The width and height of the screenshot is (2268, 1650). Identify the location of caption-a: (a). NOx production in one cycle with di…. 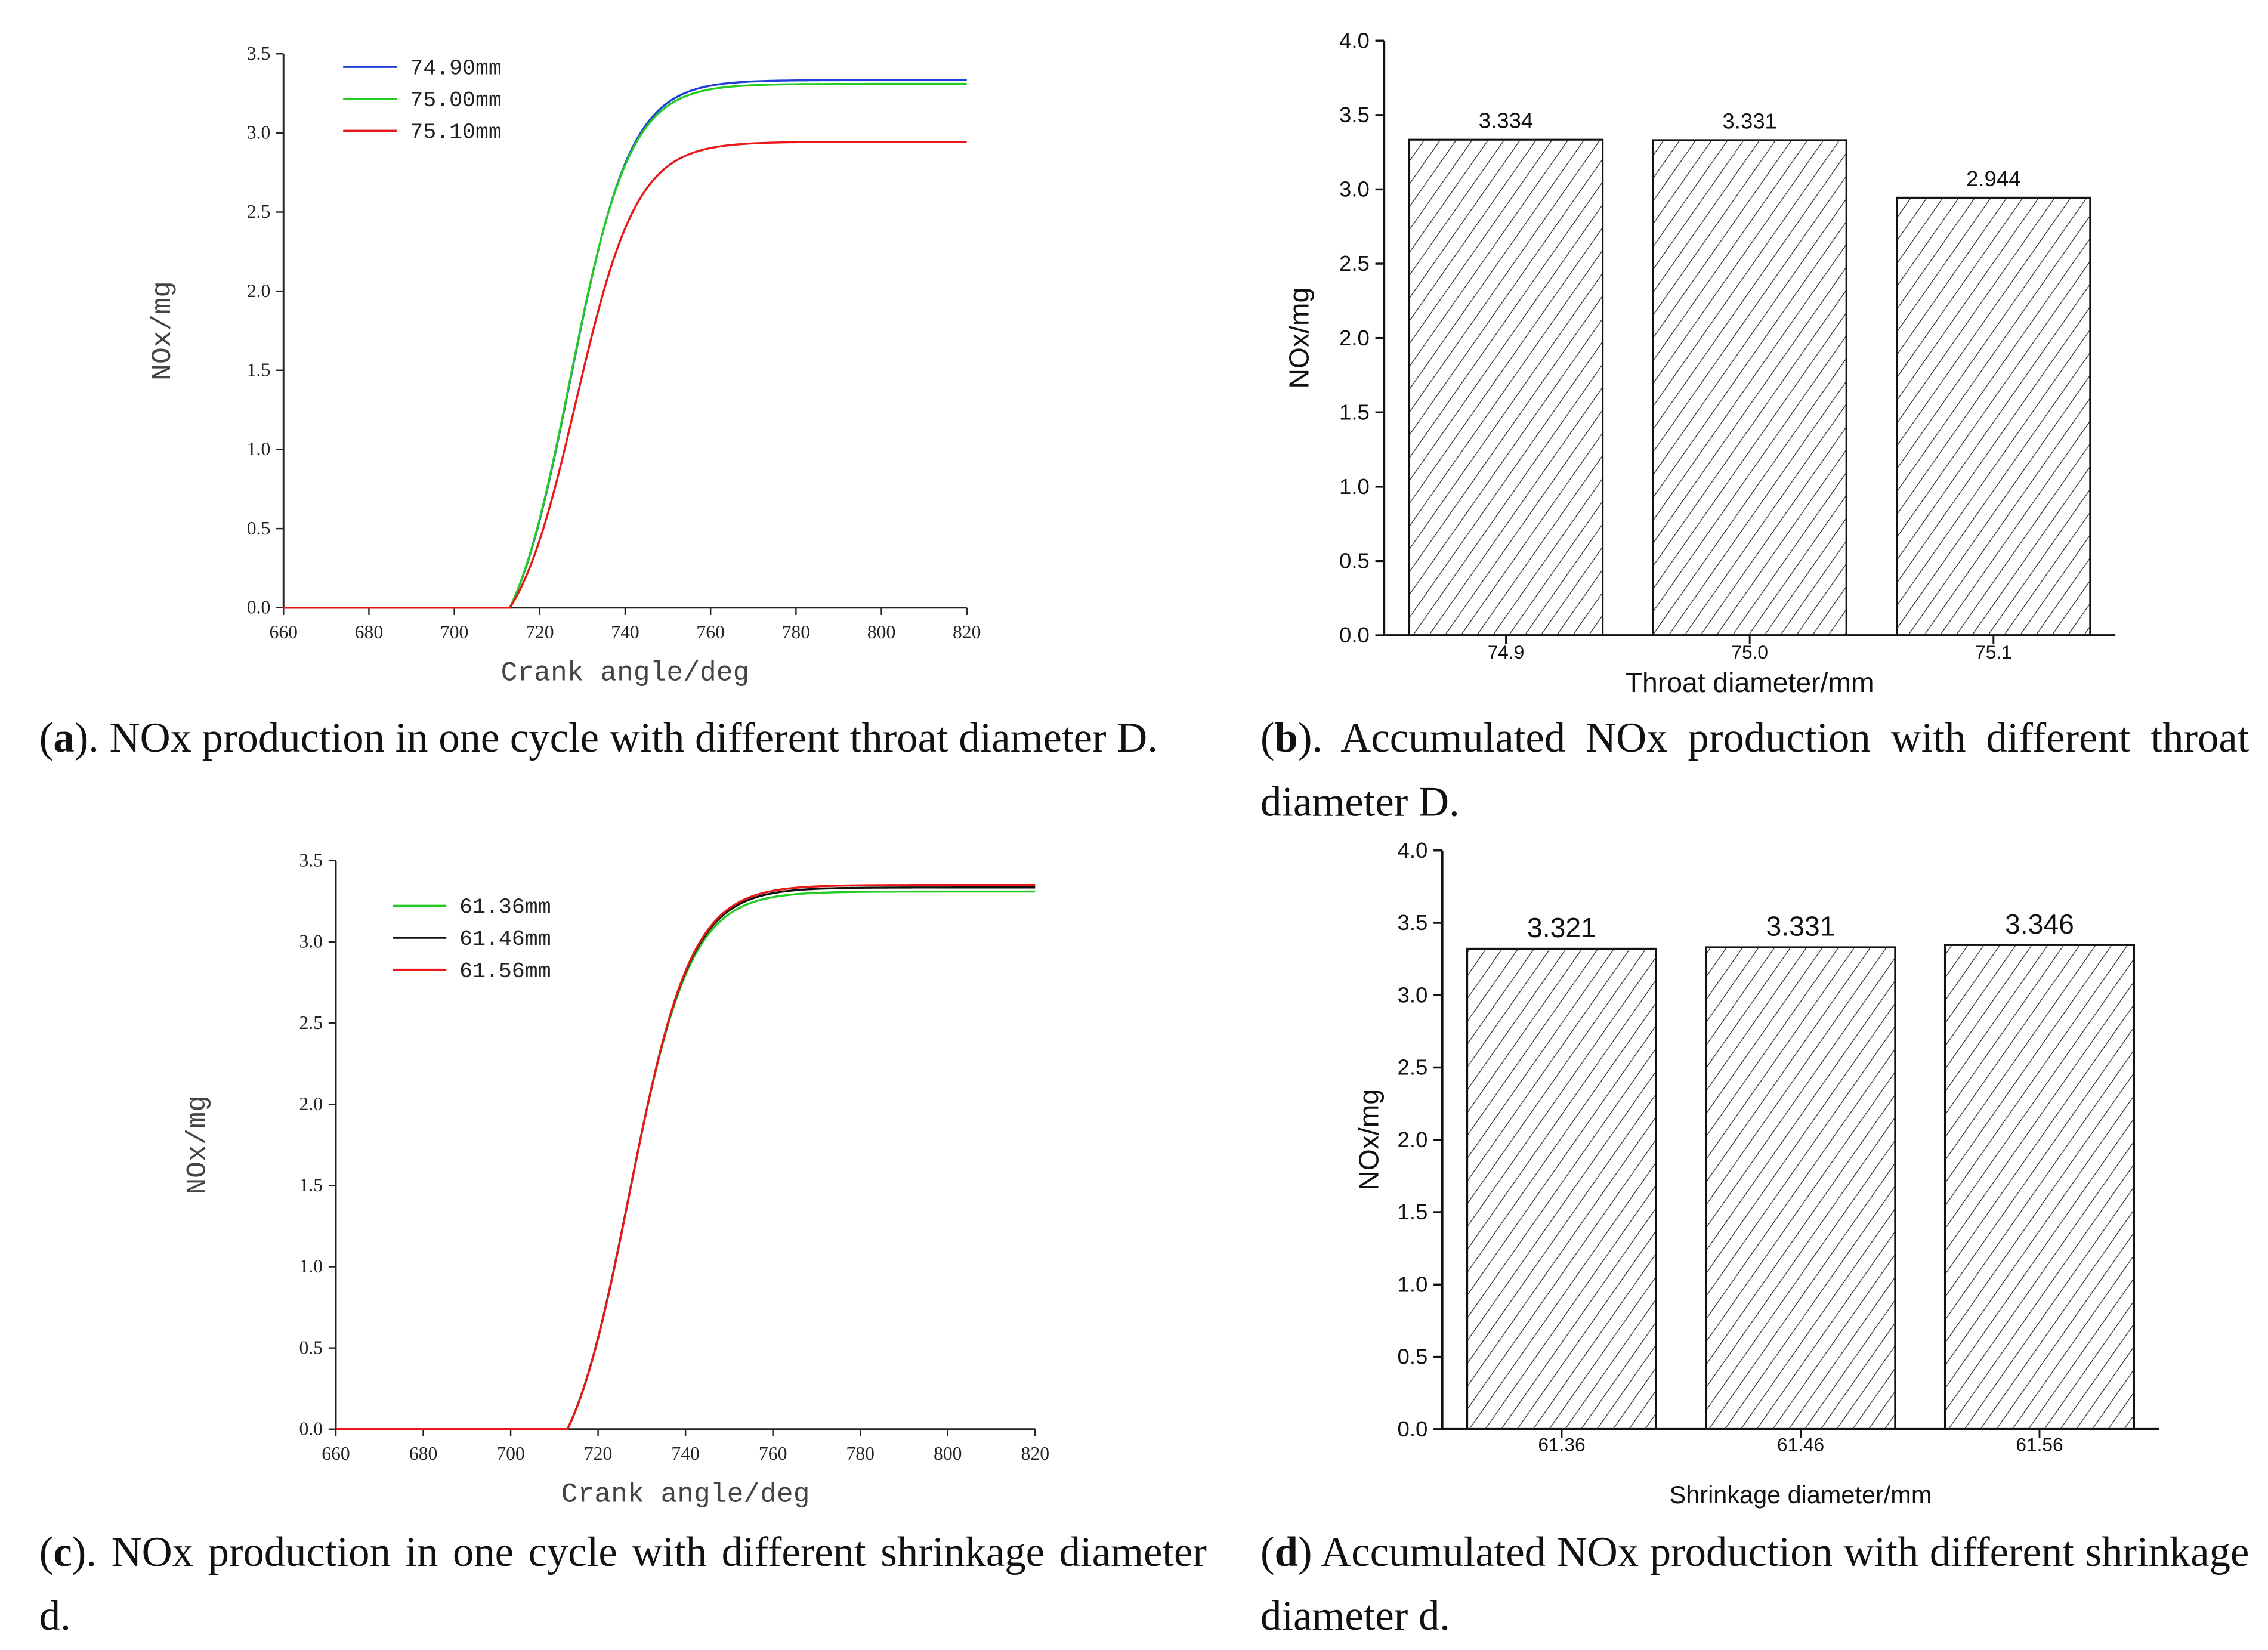
(598, 738).